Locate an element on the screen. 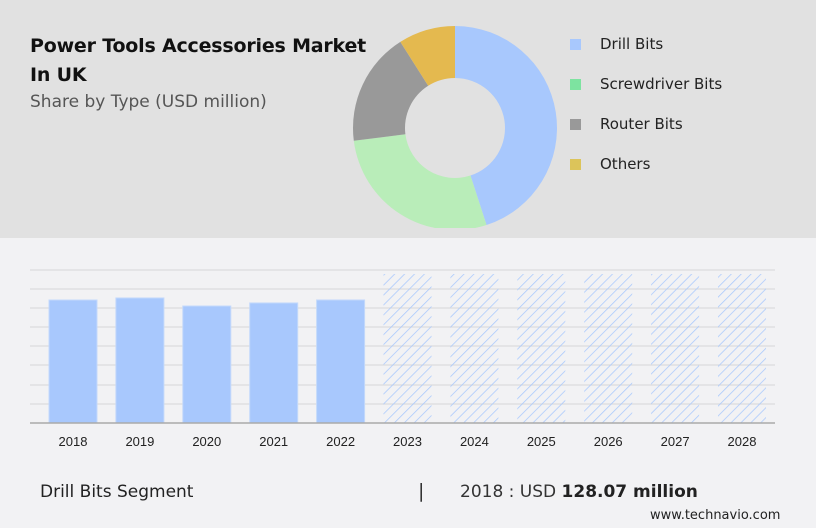 Image resolution: width=816 pixels, height=528 pixels. donut-chart is located at coordinates (455, 127).